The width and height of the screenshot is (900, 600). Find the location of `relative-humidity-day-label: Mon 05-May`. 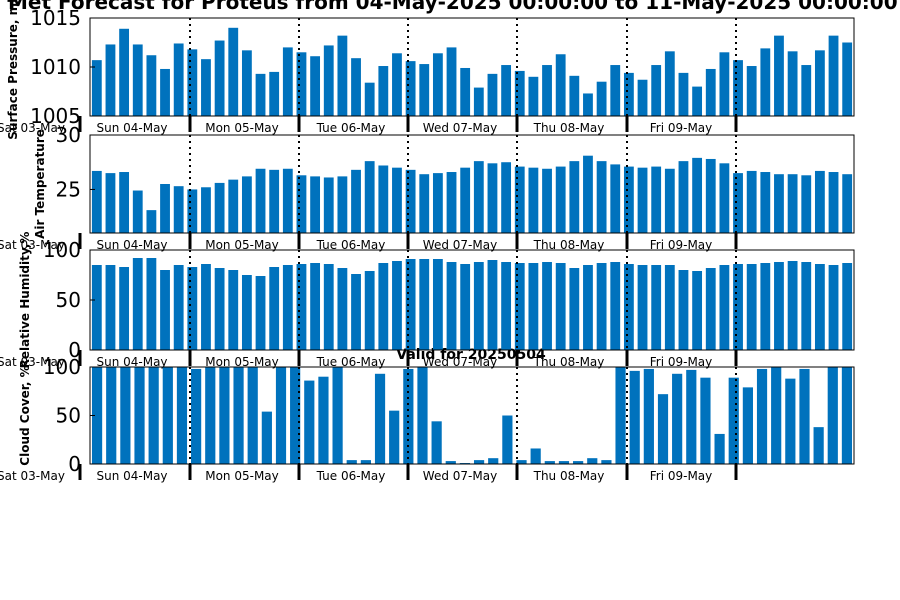

relative-humidity-day-label: Mon 05-May is located at coordinates (242, 362).